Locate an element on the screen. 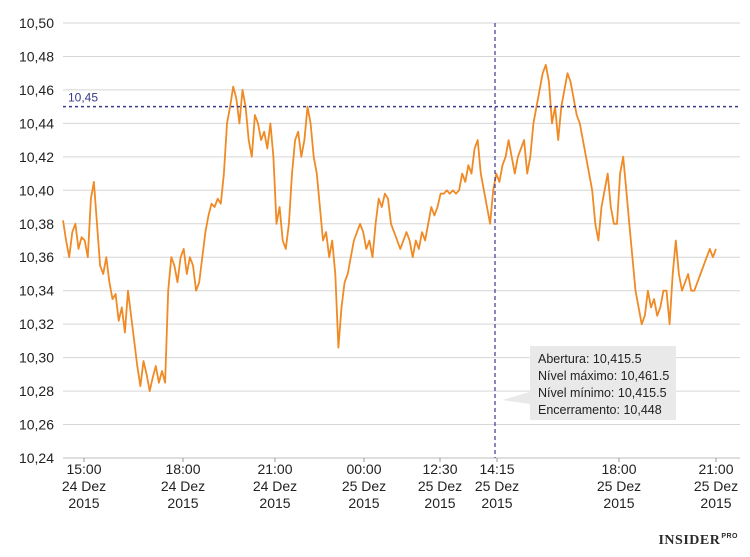  brand-suffix: PRO is located at coordinates (729, 537).